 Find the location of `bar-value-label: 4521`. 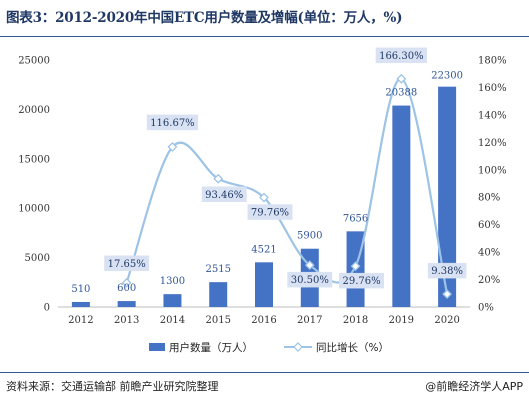

bar-value-label: 4521 is located at coordinates (263, 249).